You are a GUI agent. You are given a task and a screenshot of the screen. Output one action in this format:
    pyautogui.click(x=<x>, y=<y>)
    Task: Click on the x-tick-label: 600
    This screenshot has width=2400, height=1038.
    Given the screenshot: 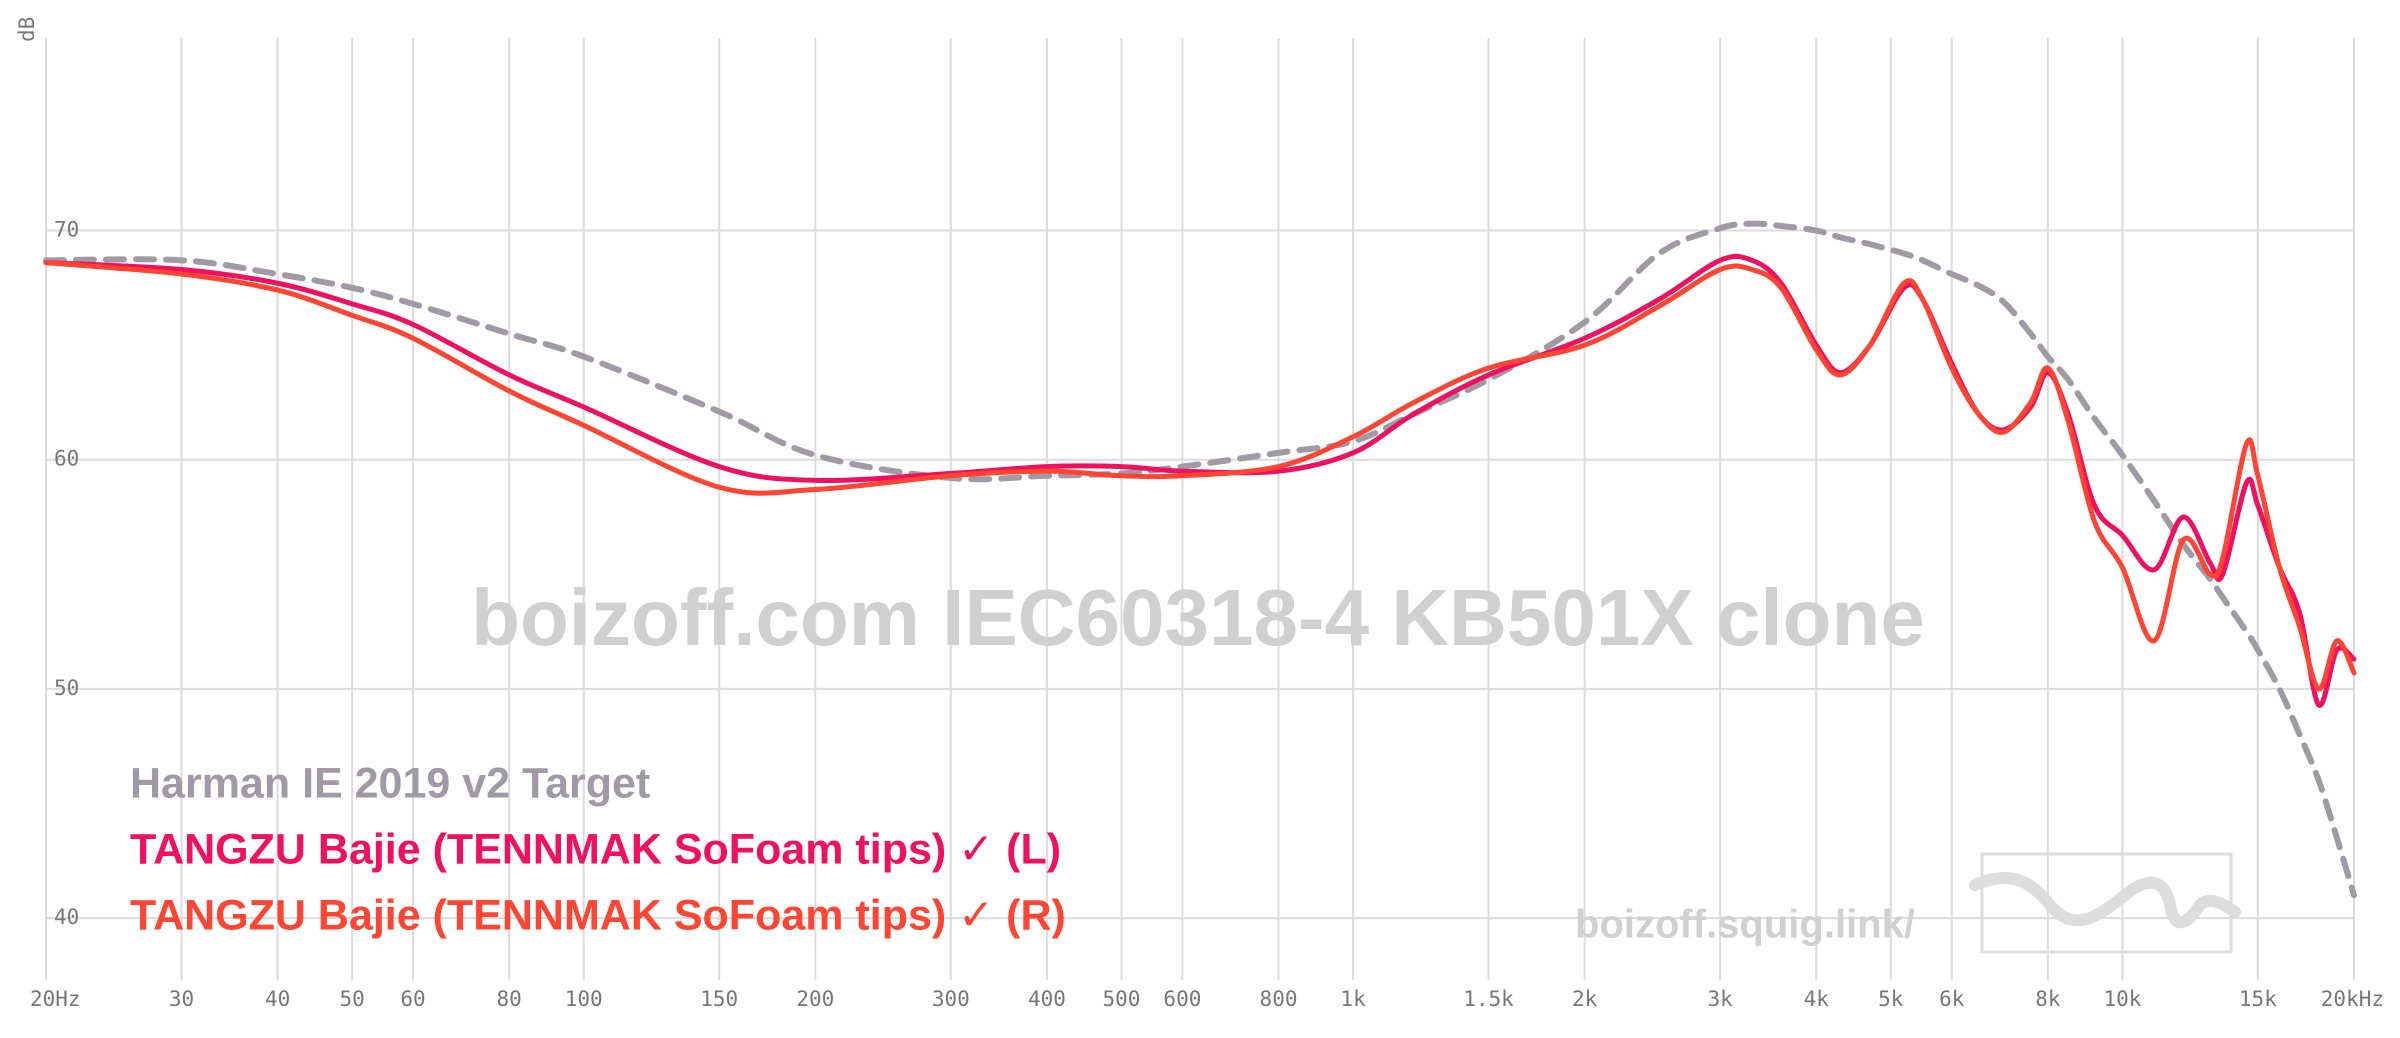 What is the action you would take?
    pyautogui.click(x=1182, y=999)
    